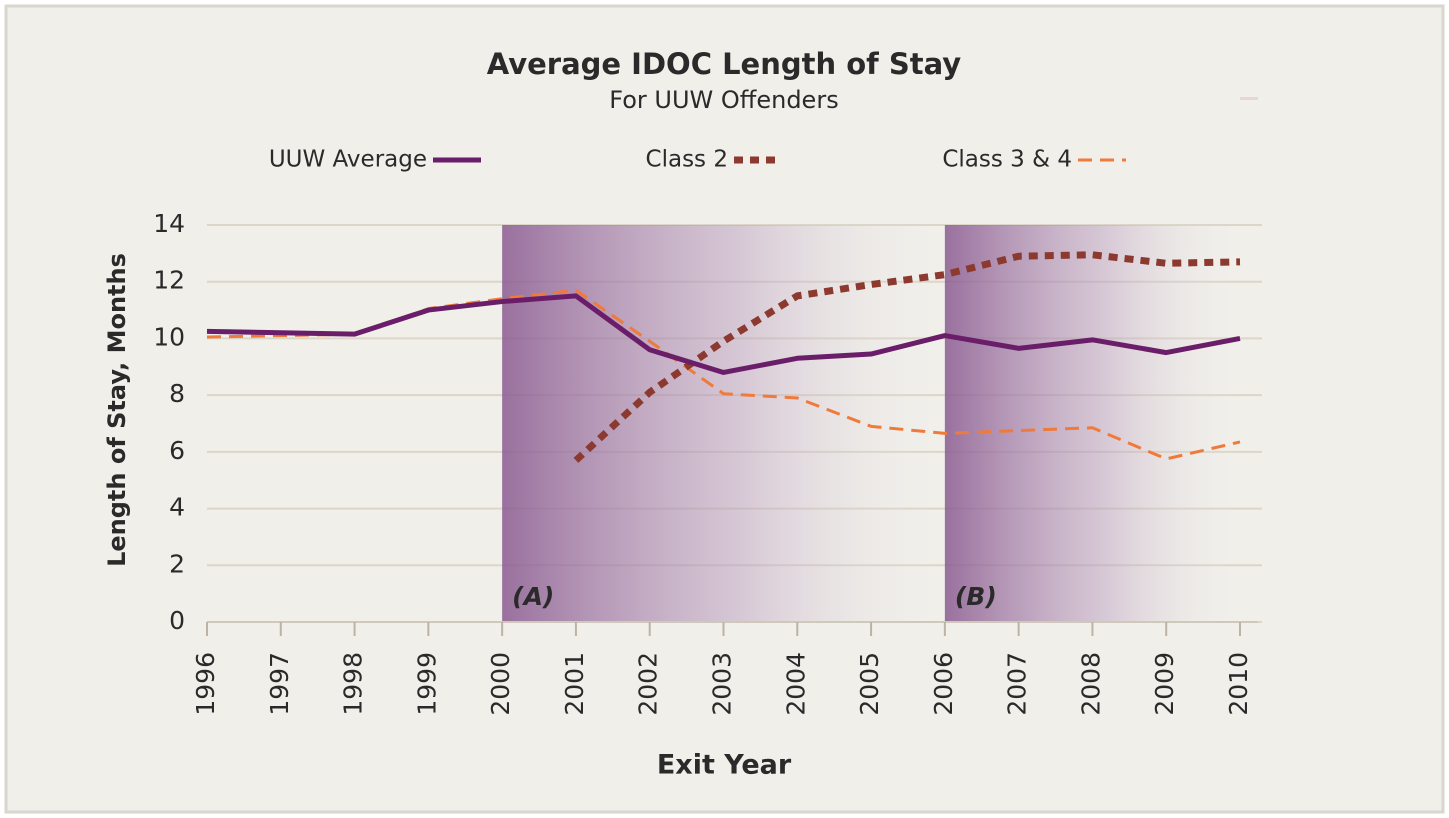  Describe the element at coordinates (169, 336) in the screenshot. I see `y-tick-label: 10` at that location.